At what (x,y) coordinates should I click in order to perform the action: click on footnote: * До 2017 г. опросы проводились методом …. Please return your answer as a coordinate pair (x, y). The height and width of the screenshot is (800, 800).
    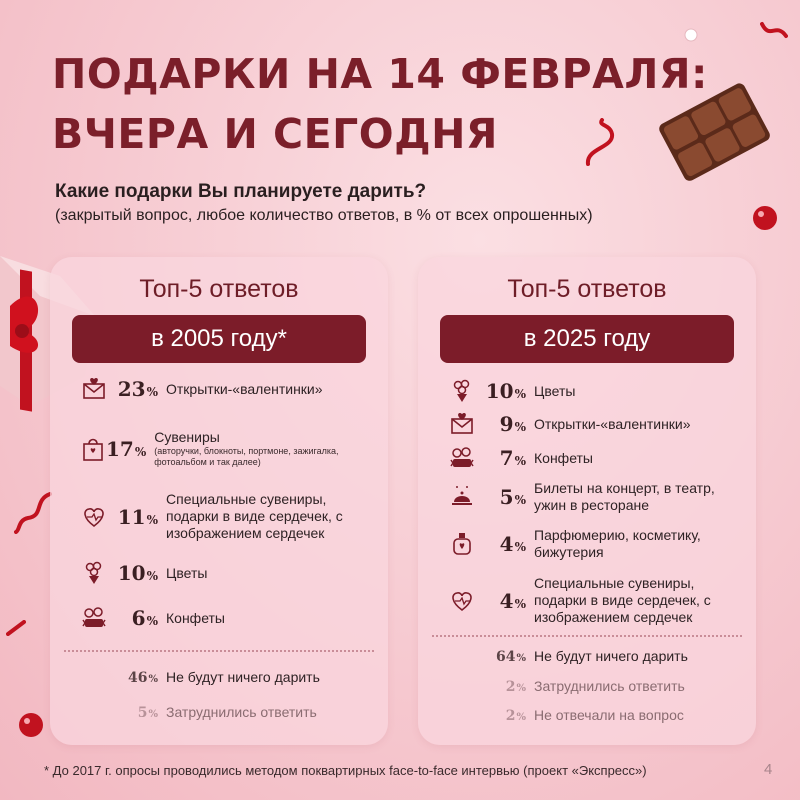
    Looking at the image, I should click on (345, 770).